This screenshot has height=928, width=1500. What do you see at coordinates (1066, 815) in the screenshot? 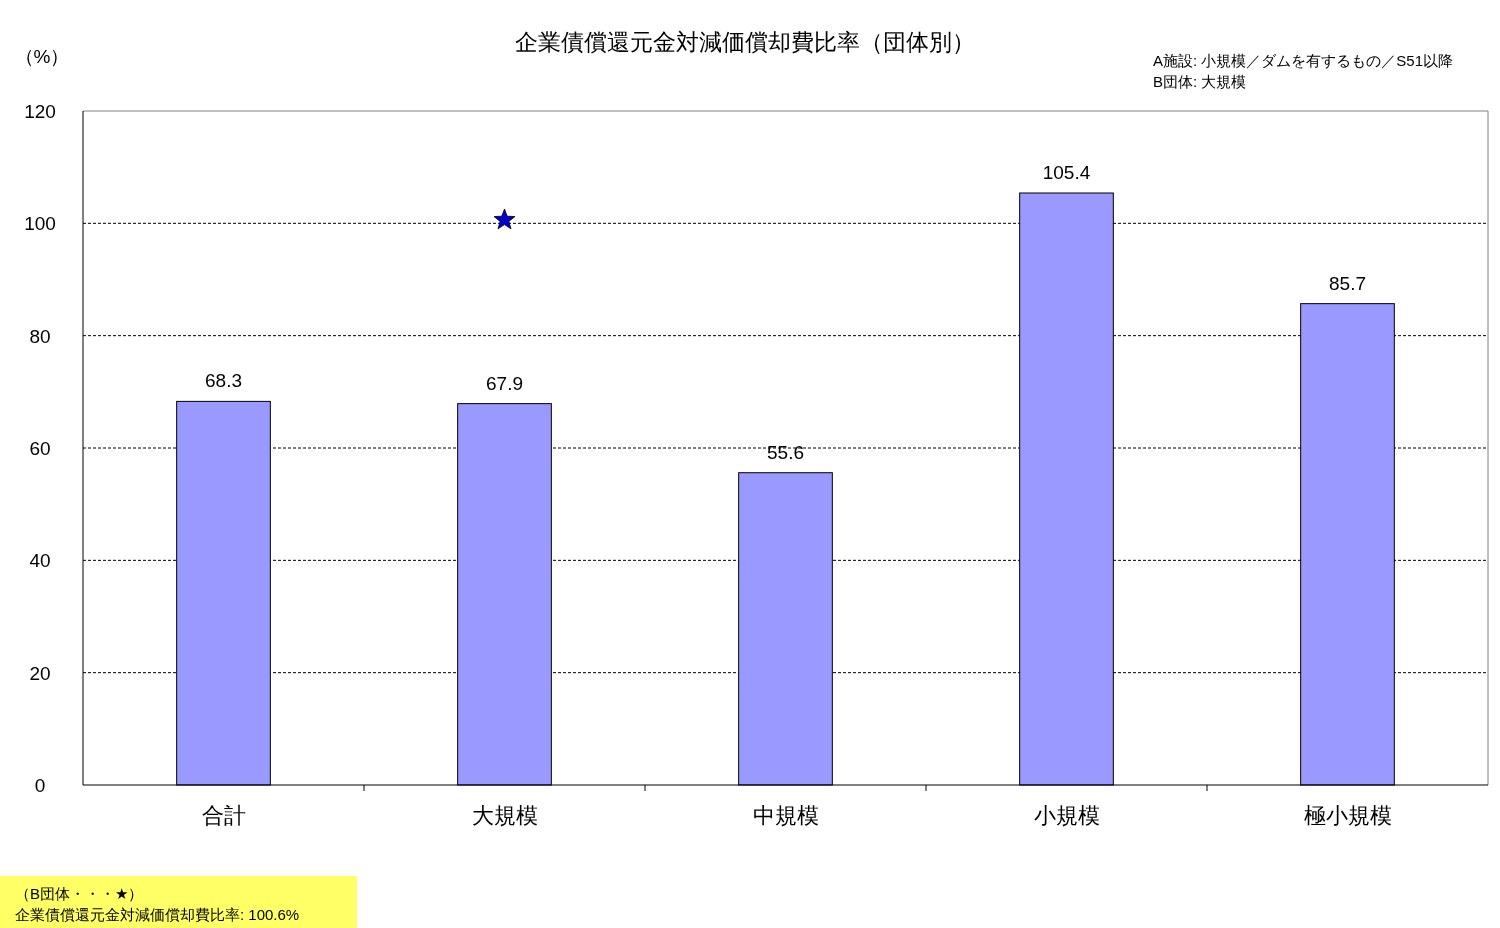
I see `x-tick-label: 小規模` at bounding box center [1066, 815].